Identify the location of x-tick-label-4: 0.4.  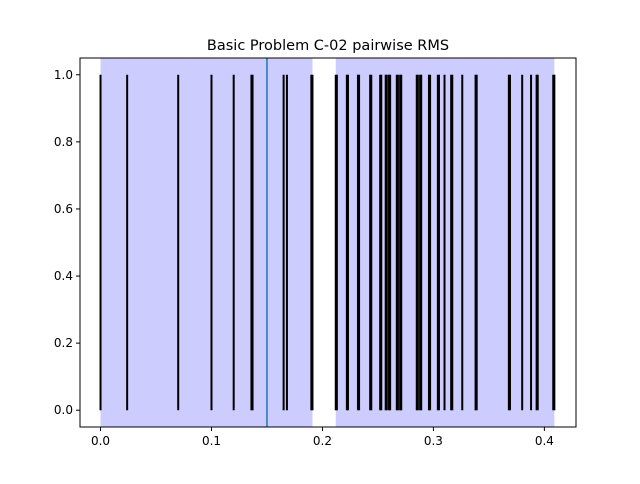
(544, 441).